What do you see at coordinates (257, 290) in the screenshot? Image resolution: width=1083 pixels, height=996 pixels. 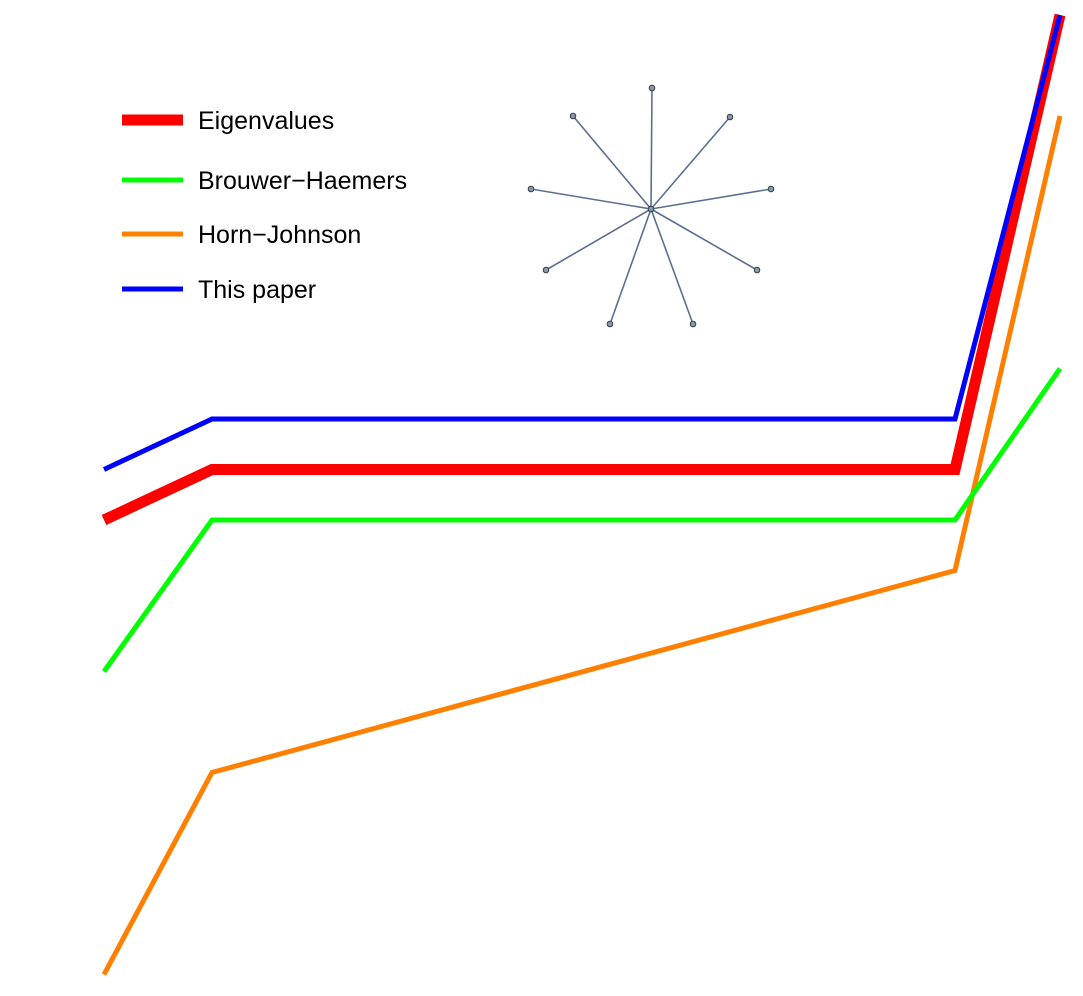 I see `legend-label-3: This paper` at bounding box center [257, 290].